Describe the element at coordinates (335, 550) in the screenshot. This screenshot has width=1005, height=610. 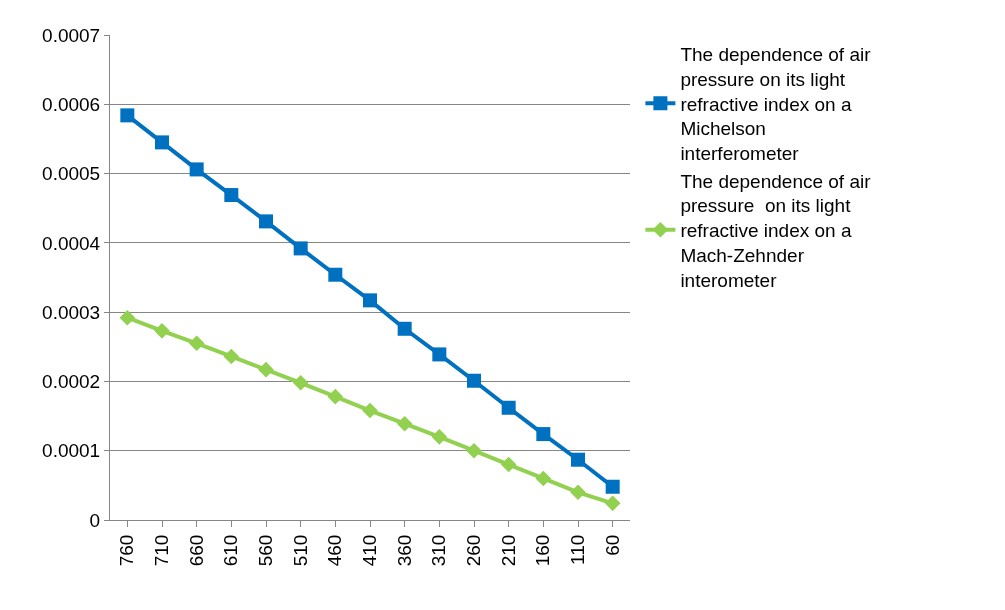
I see `x-tick-label: 460` at that location.